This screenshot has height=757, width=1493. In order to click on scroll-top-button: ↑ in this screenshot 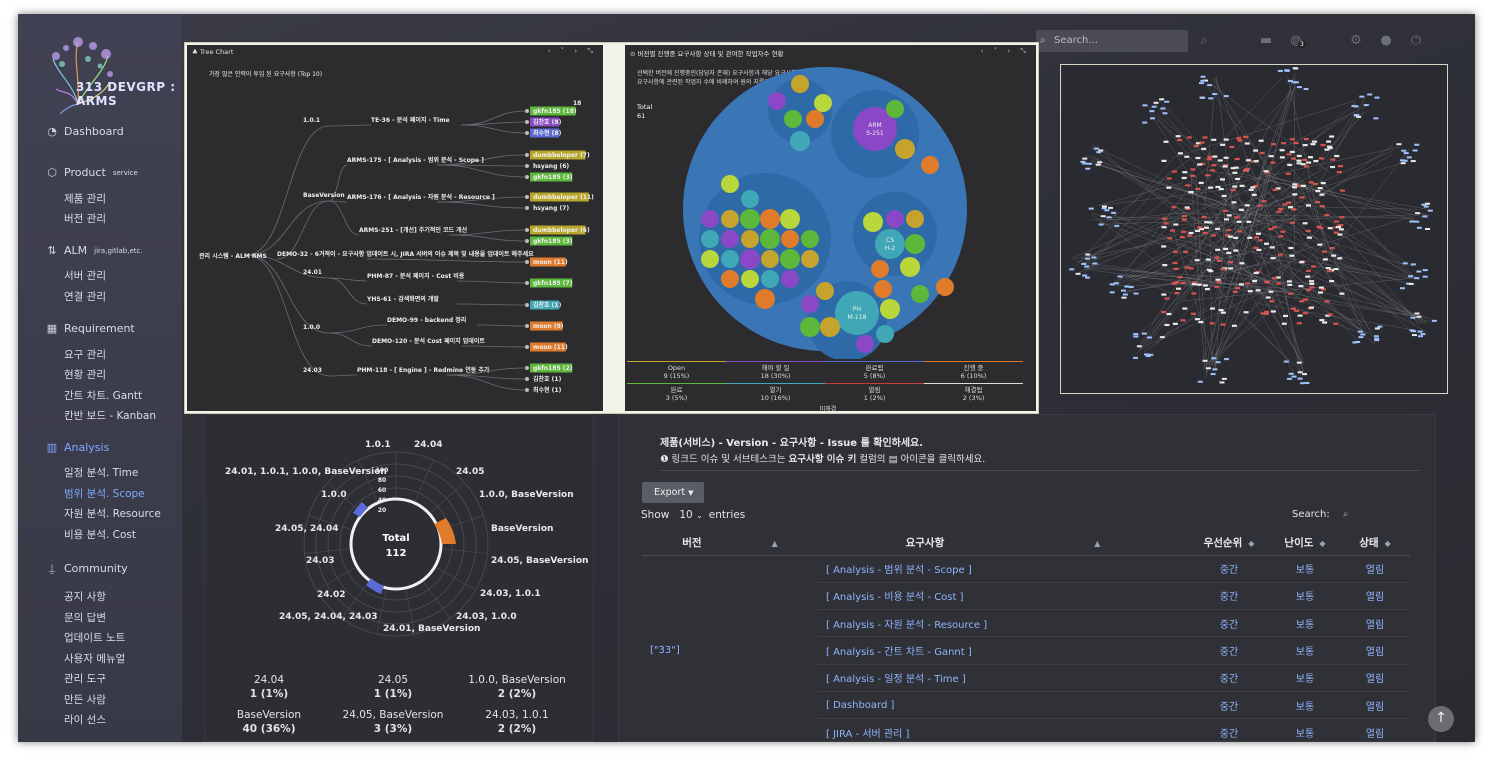, I will do `click(1441, 719)`.